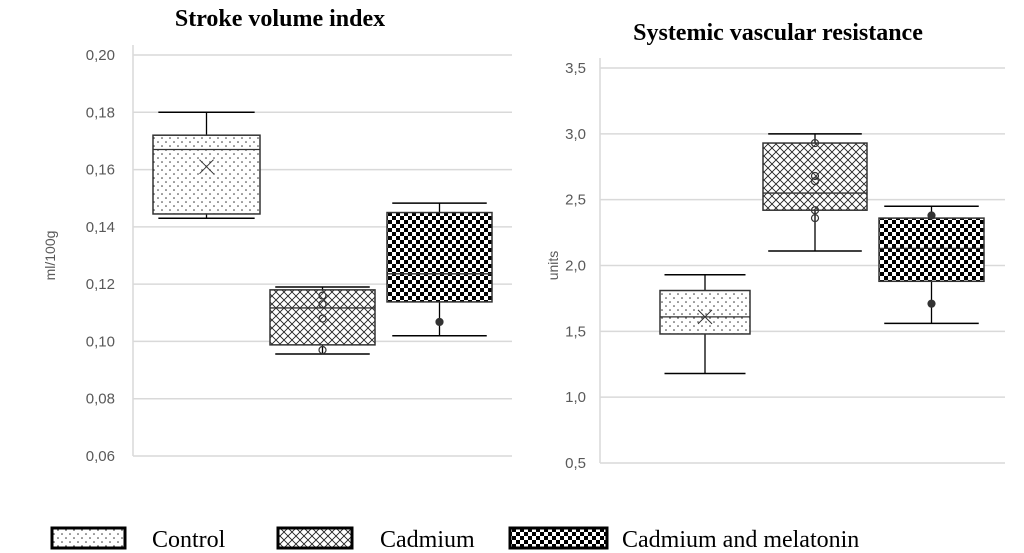 The image size is (1024, 553). Describe the element at coordinates (575, 200) in the screenshot. I see `y-tick-label: 2,5` at that location.